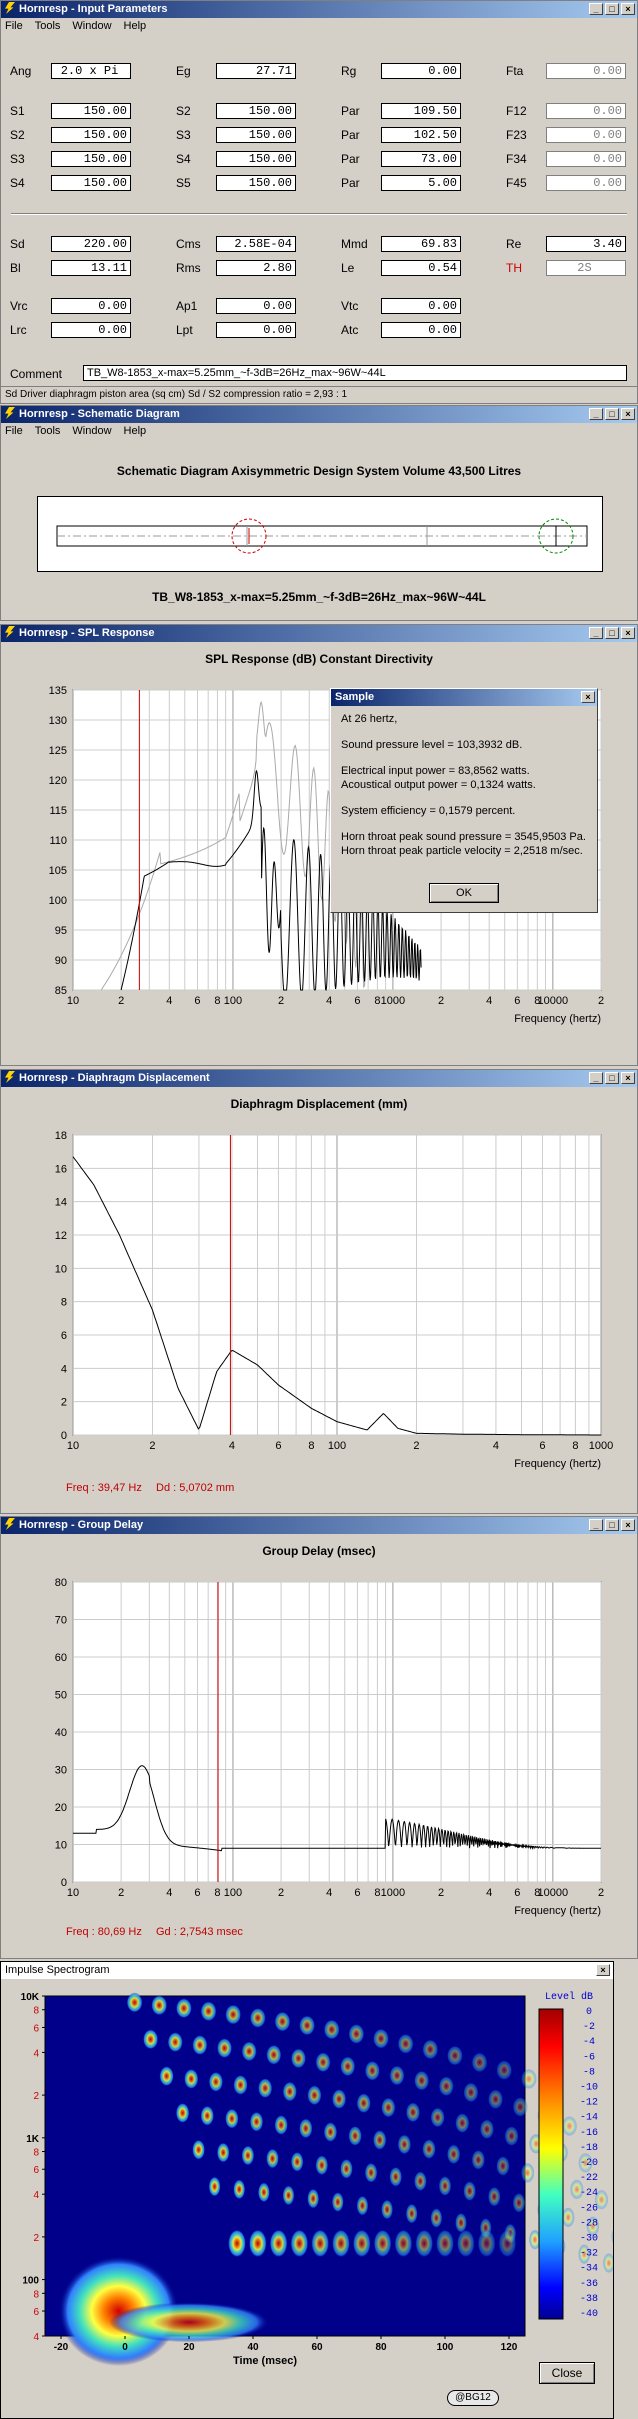 This screenshot has width=638, height=2419. What do you see at coordinates (91, 71) in the screenshot?
I see `param-field-ang: 2.0 x Pi` at bounding box center [91, 71].